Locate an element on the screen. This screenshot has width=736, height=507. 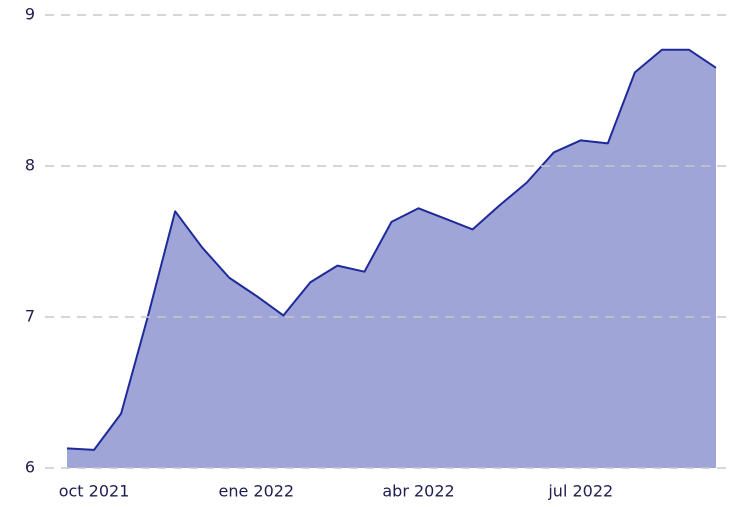
x-tick-label: abr 2022 is located at coordinates (418, 491).